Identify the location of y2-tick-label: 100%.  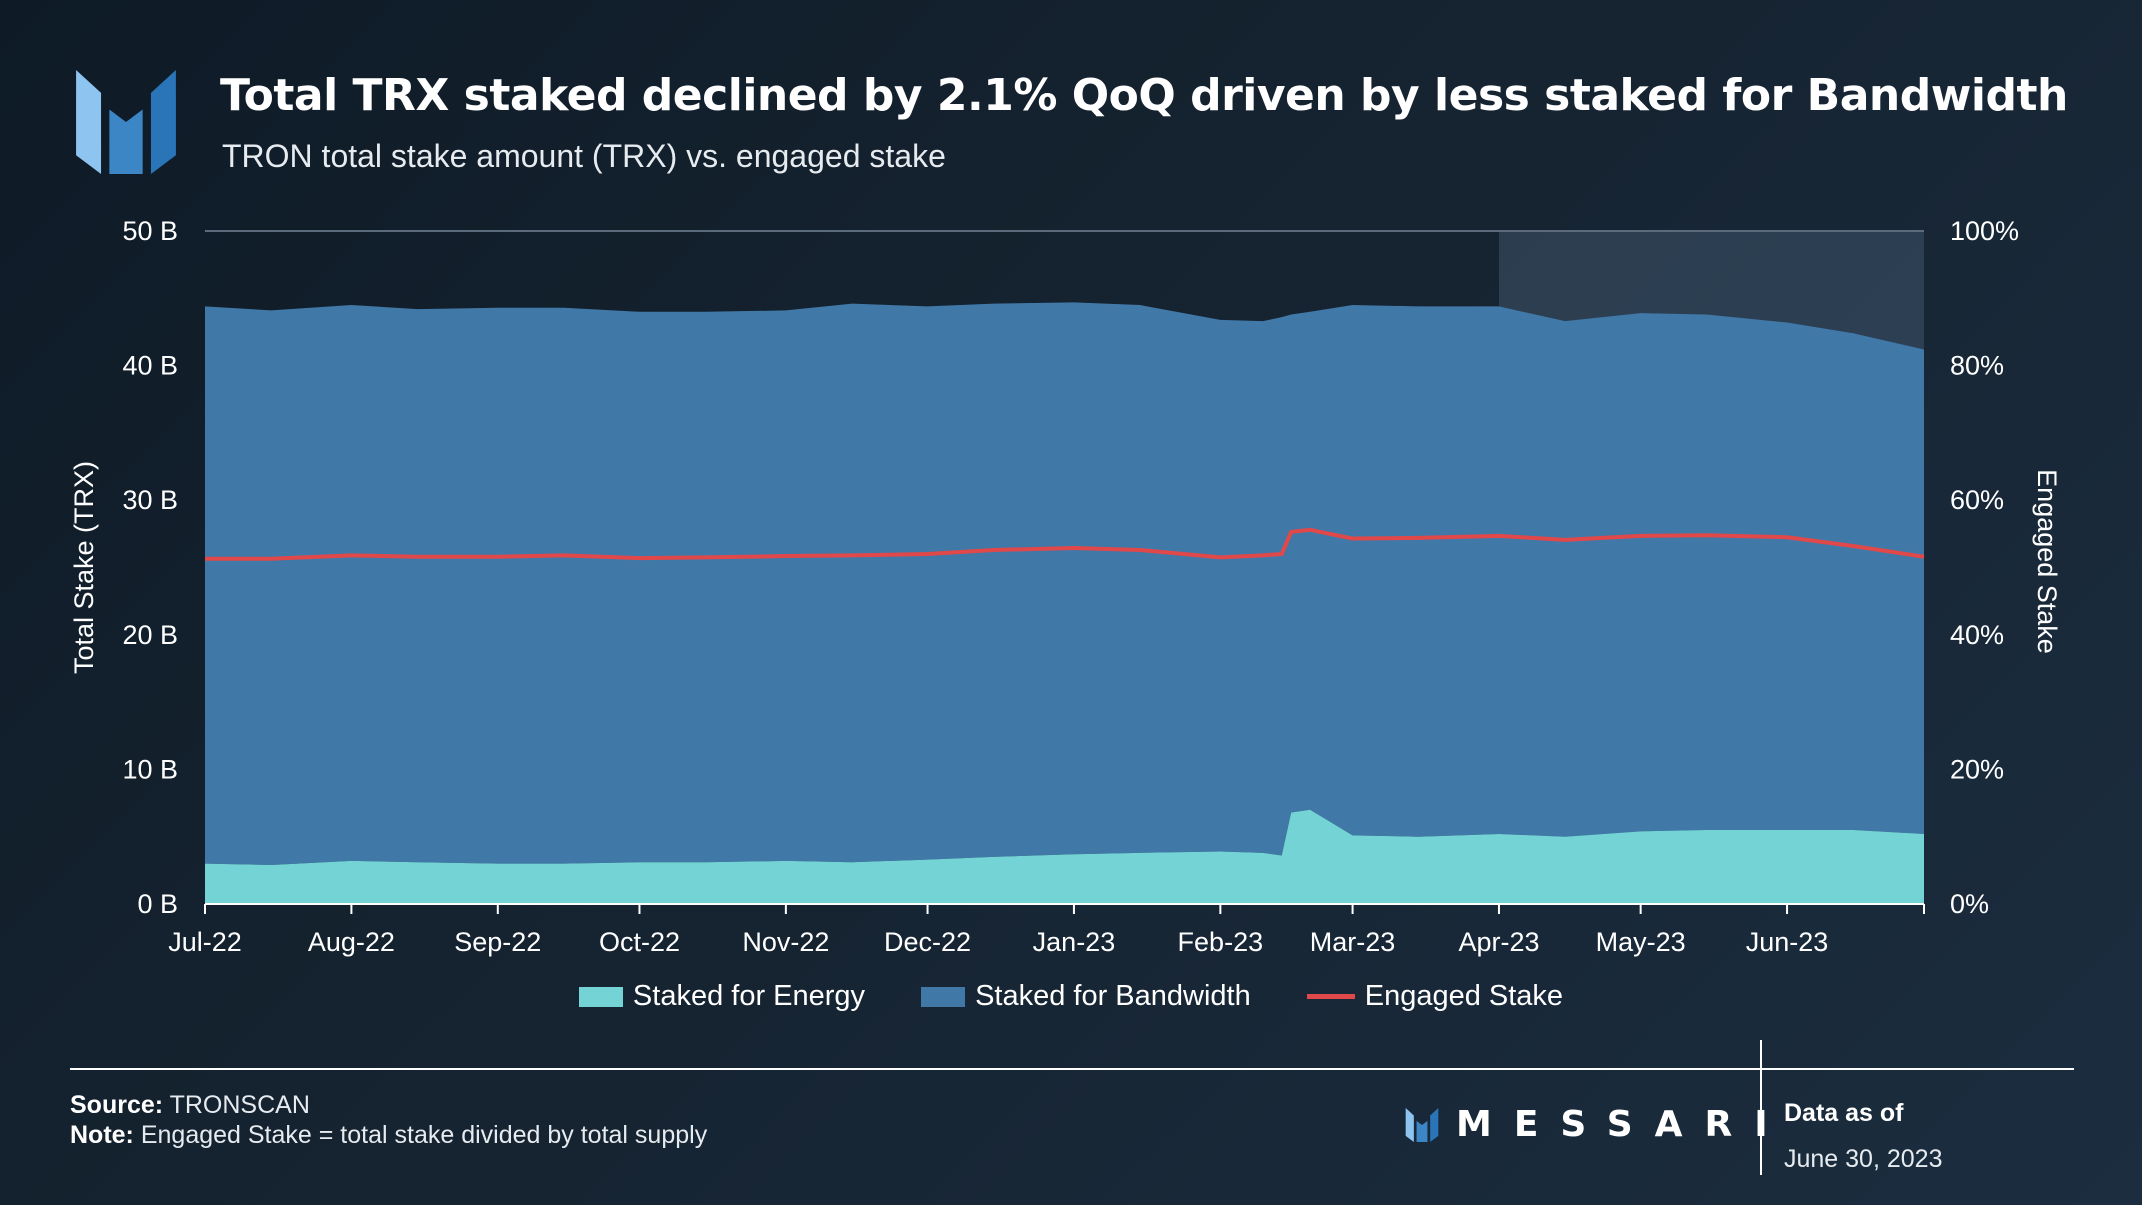
(1984, 231).